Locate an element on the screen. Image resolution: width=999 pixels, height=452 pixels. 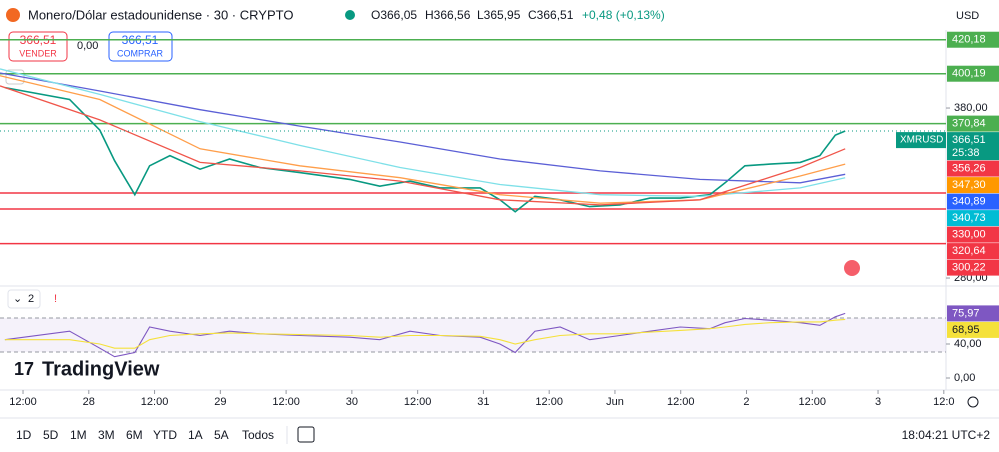
range-button: 1D is located at coordinates (24, 435).